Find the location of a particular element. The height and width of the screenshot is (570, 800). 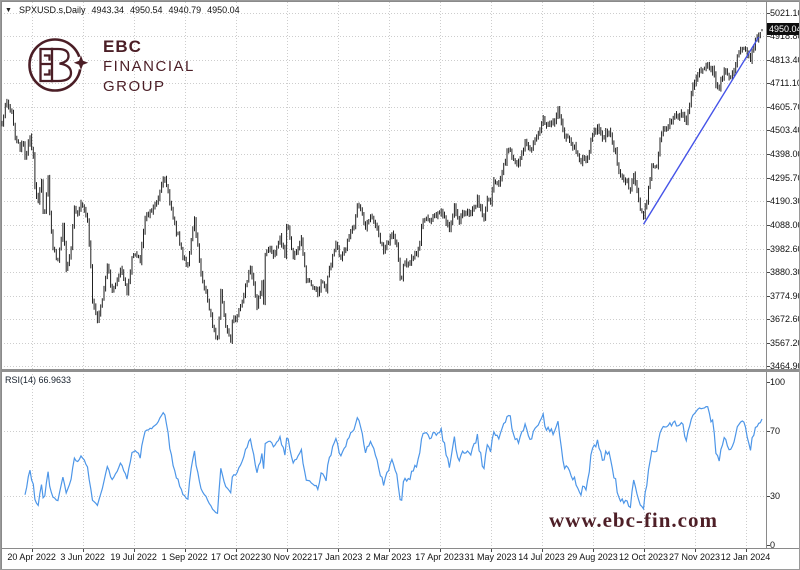

date-axis-label: 12 Jan 2024 is located at coordinates (745, 557).